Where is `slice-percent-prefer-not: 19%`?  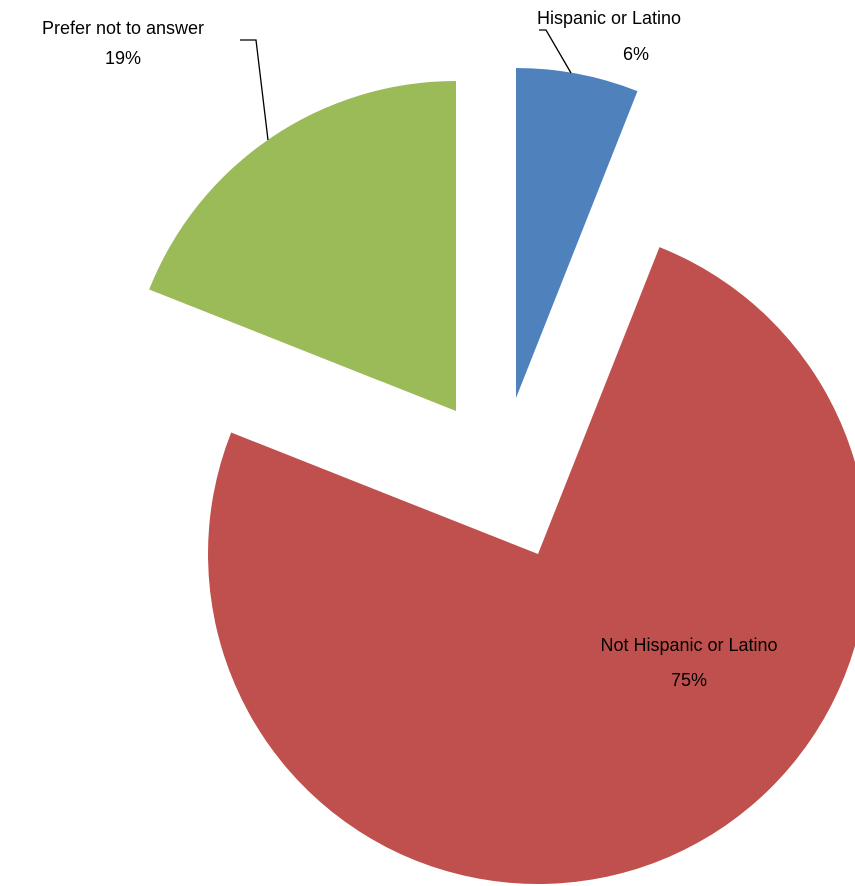
slice-percent-prefer-not: 19% is located at coordinates (123, 58).